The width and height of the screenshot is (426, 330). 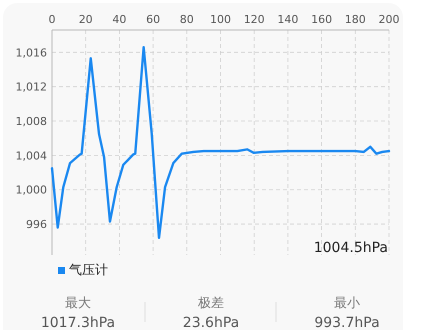 I want to click on y-tick-label: 1,000, so click(x=31, y=190).